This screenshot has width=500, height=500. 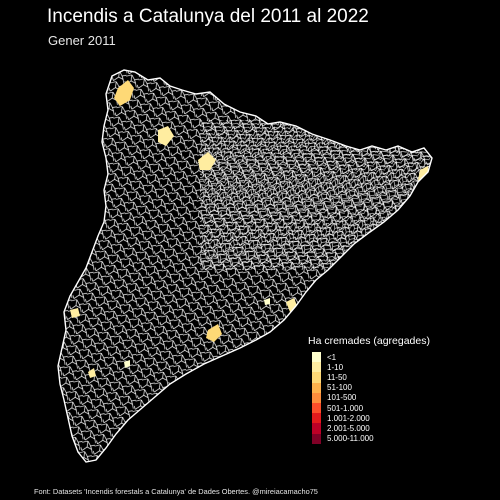 I want to click on legend-item: 101-500, so click(x=369, y=397).